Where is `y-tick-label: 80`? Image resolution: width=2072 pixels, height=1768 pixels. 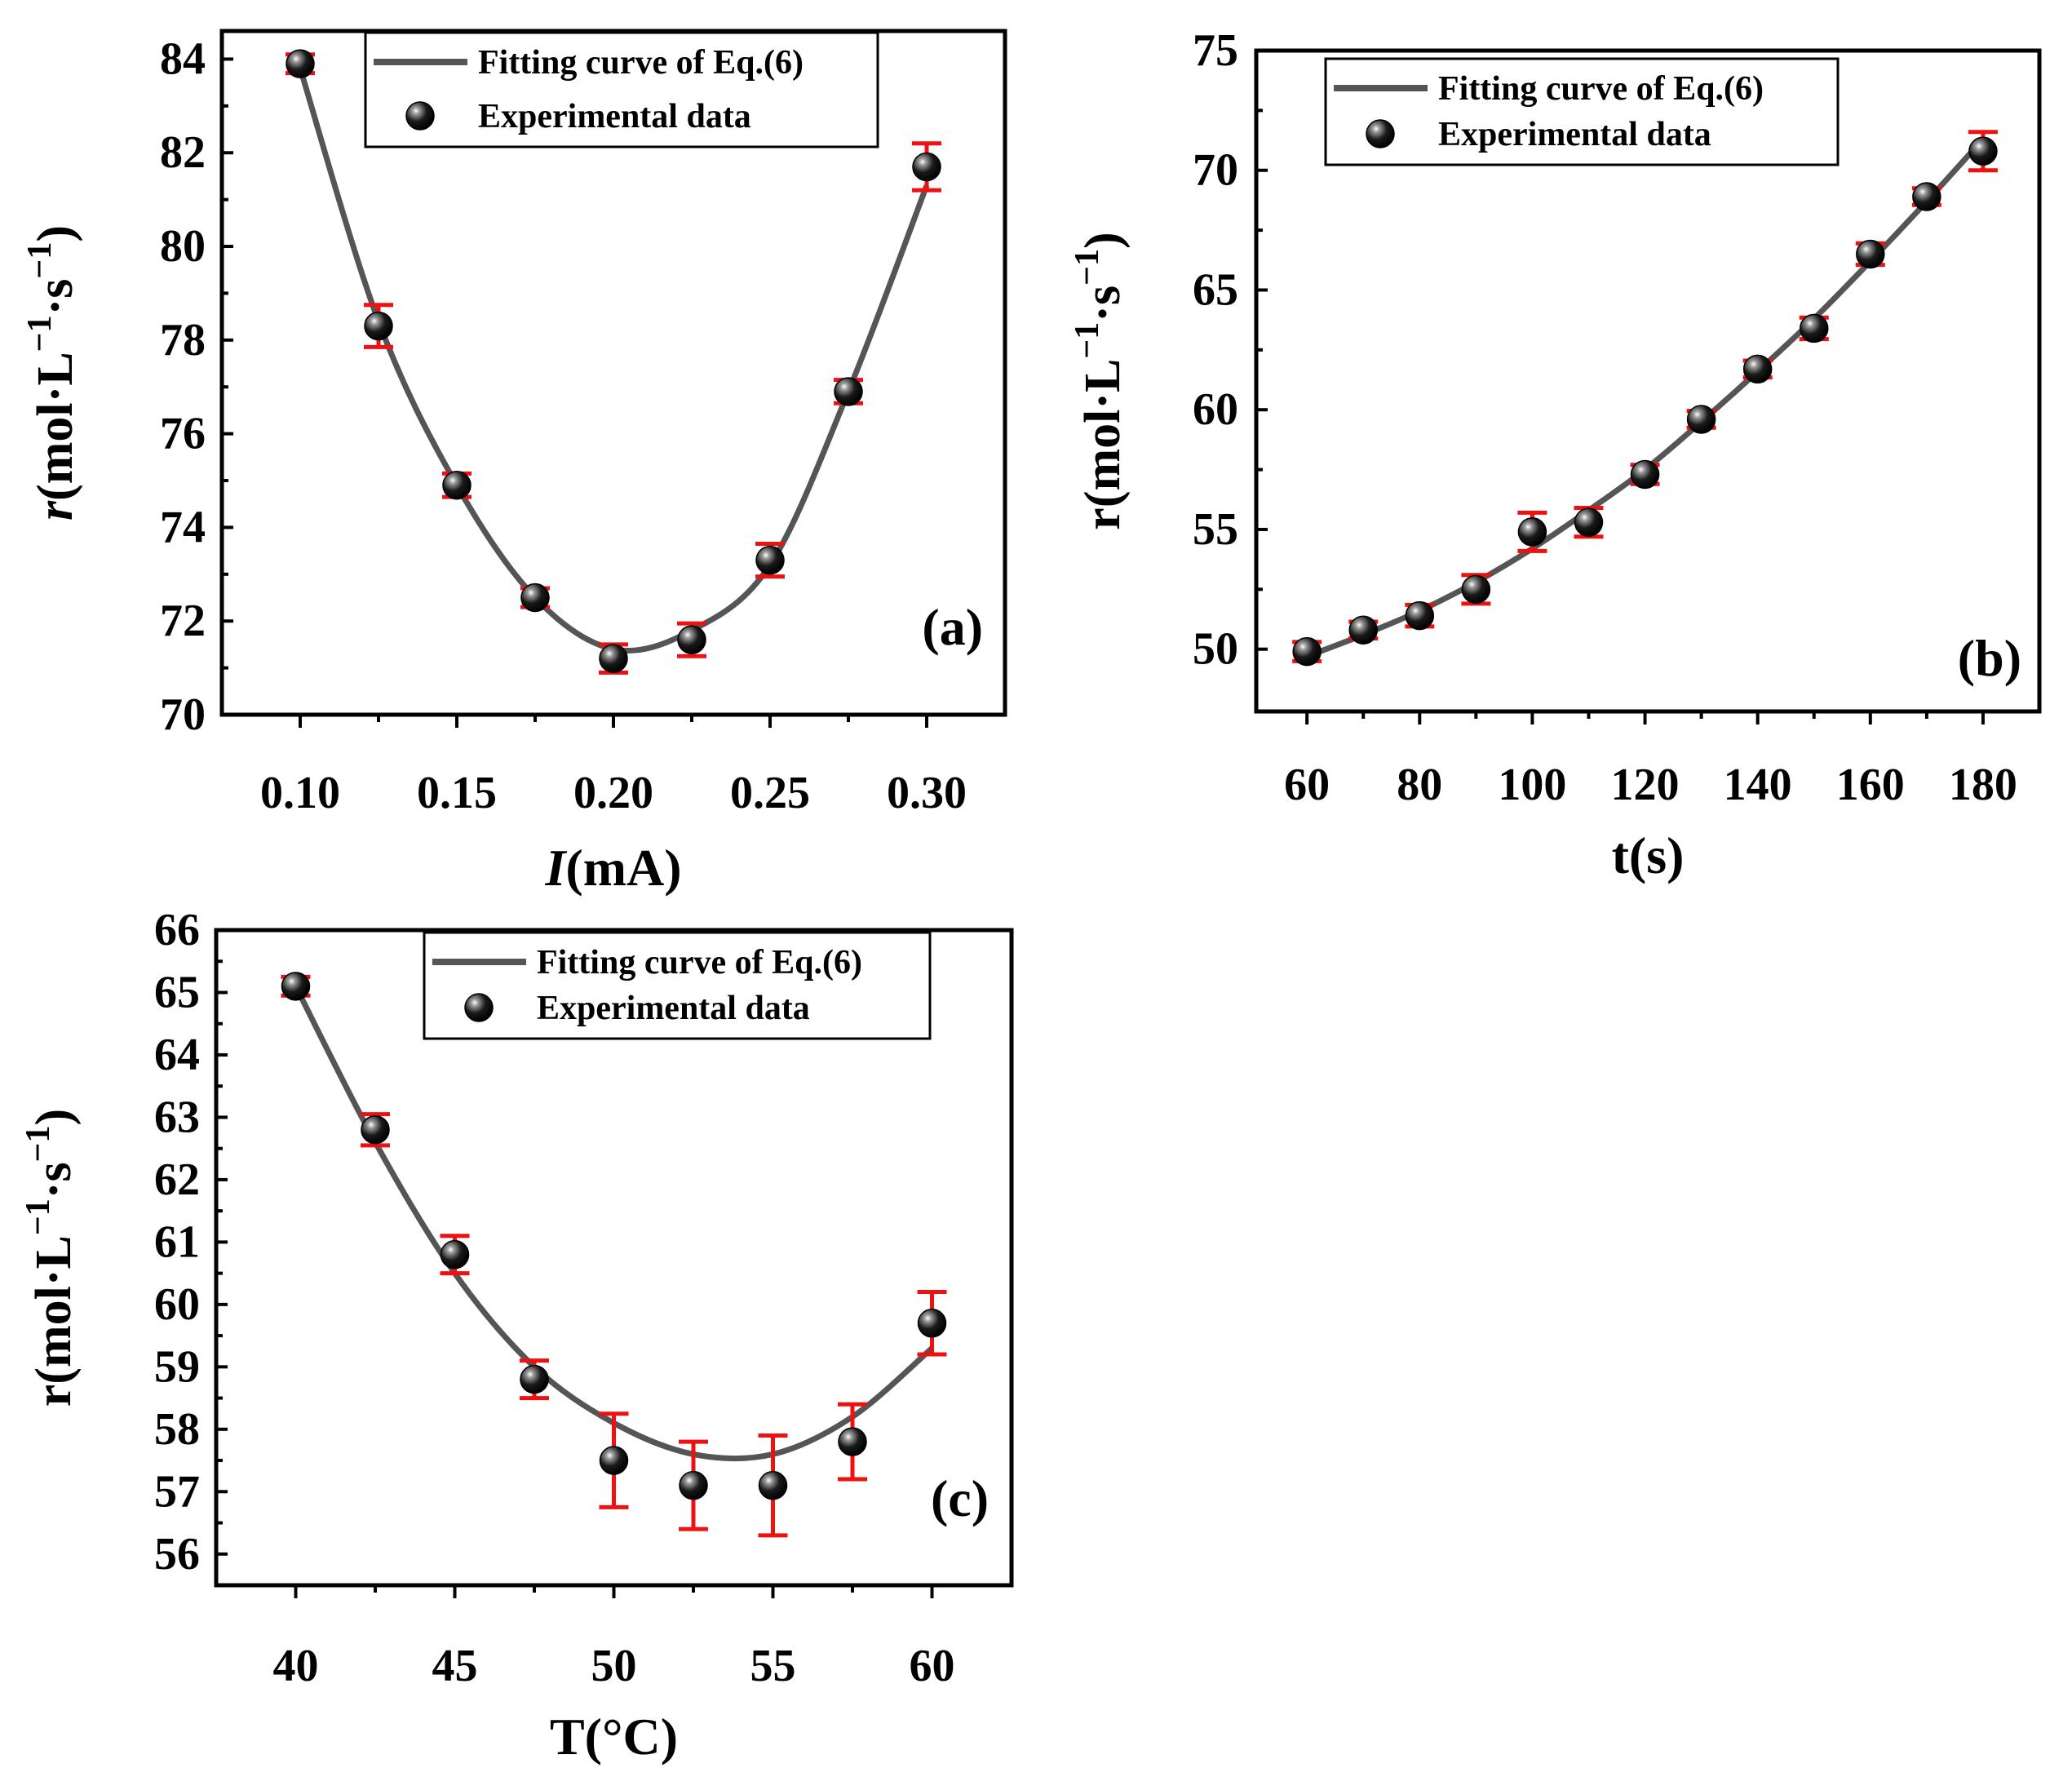
y-tick-label: 80 is located at coordinates (183, 247).